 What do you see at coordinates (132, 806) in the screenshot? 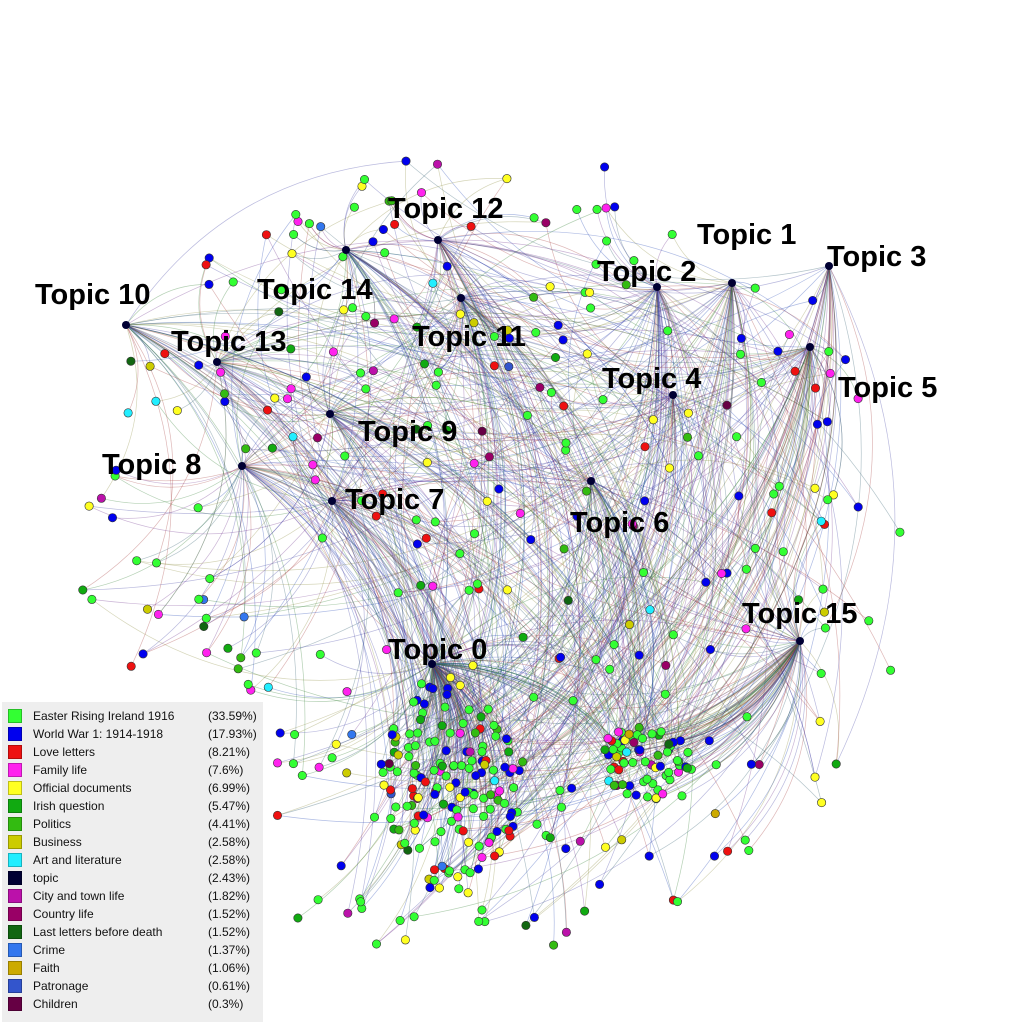
I see `legend-item: Irish question (5.47%)` at bounding box center [132, 806].